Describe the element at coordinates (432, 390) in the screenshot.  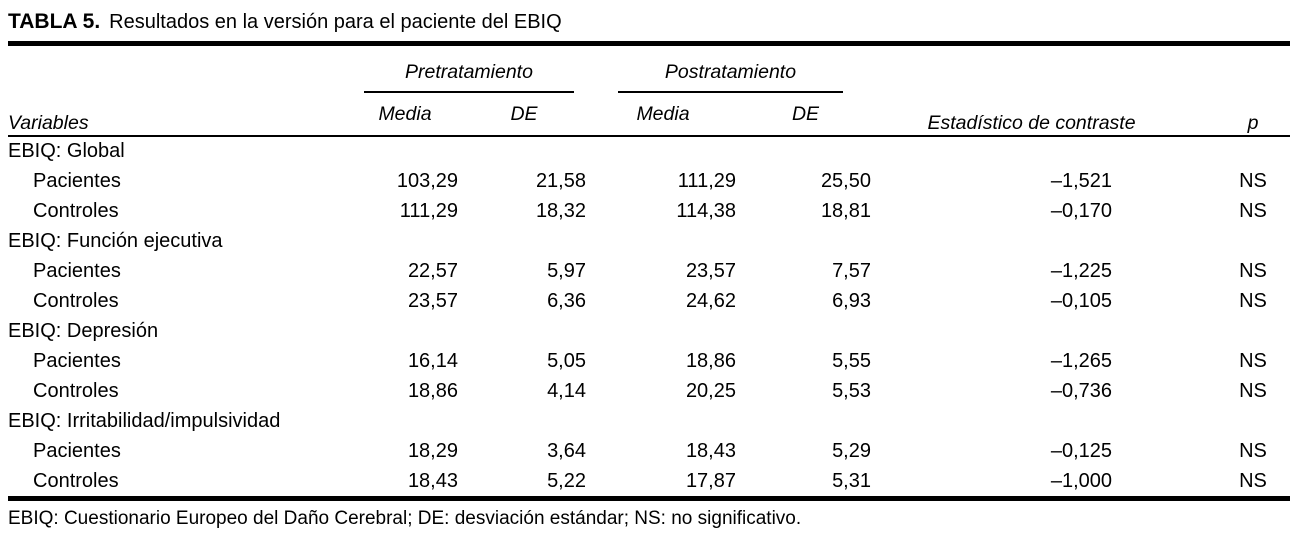
I see `cell-pre-media: 18,86` at that location.